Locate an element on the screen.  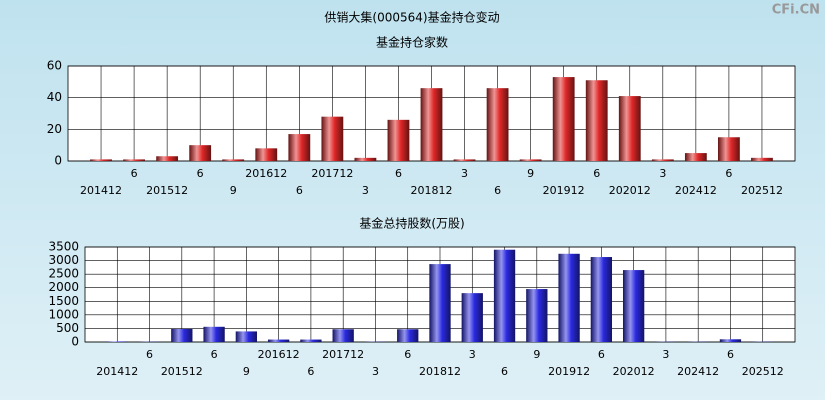
y-tick-label: 500 is located at coordinates (67, 328).